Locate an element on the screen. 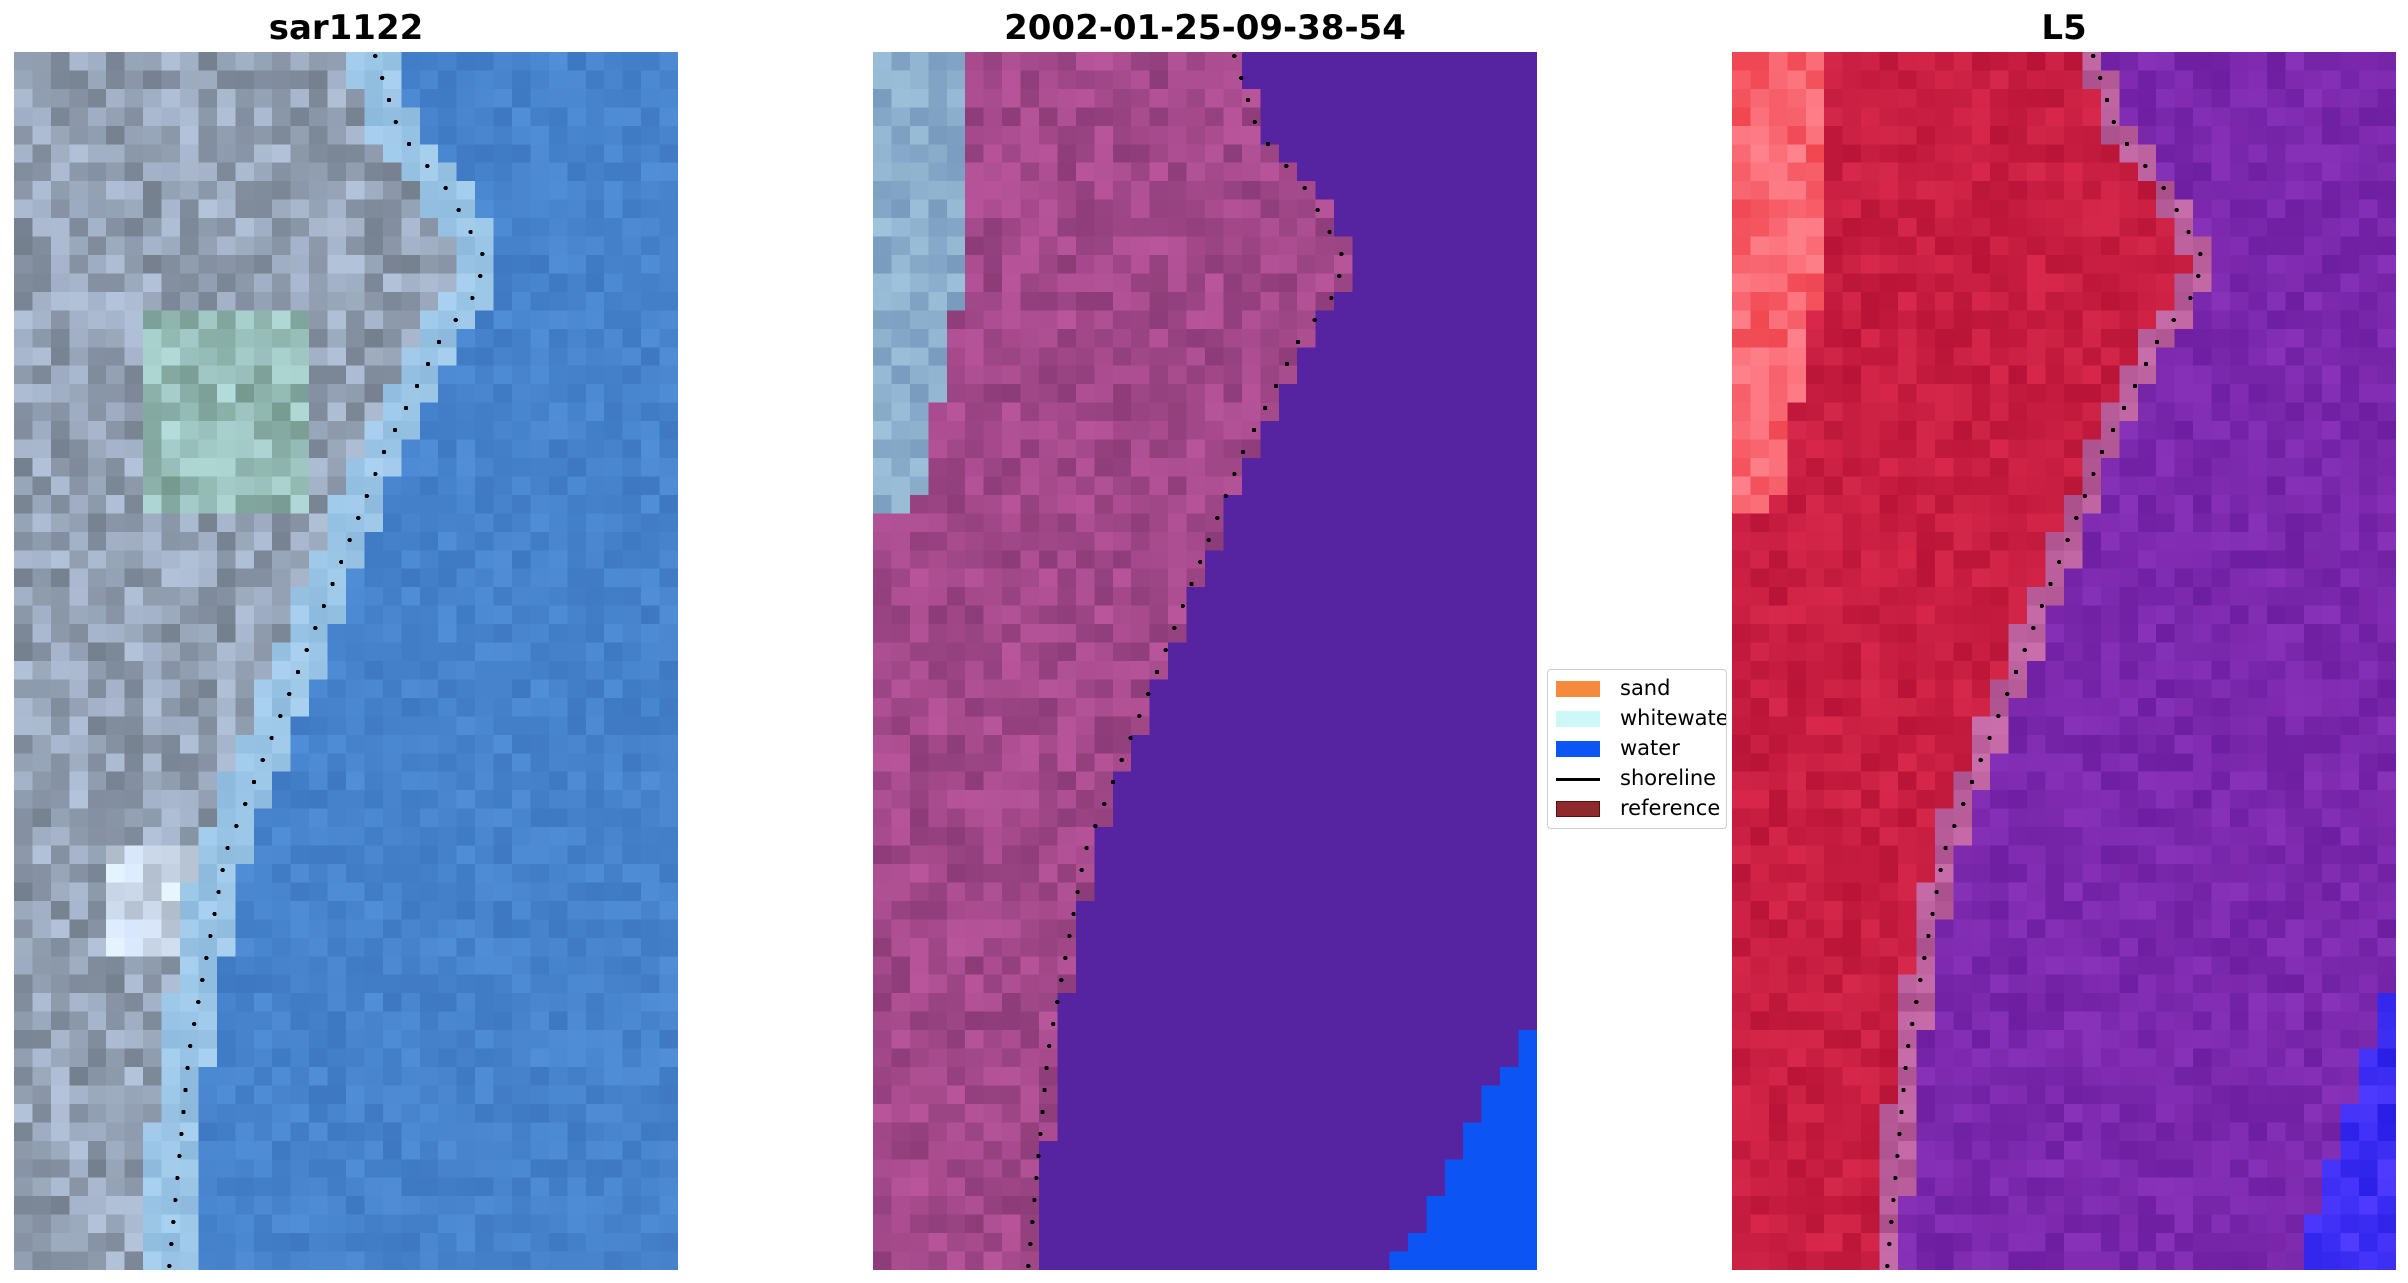  panel-title-date: 2002-01-25-09-38-54 is located at coordinates (1205, 28).